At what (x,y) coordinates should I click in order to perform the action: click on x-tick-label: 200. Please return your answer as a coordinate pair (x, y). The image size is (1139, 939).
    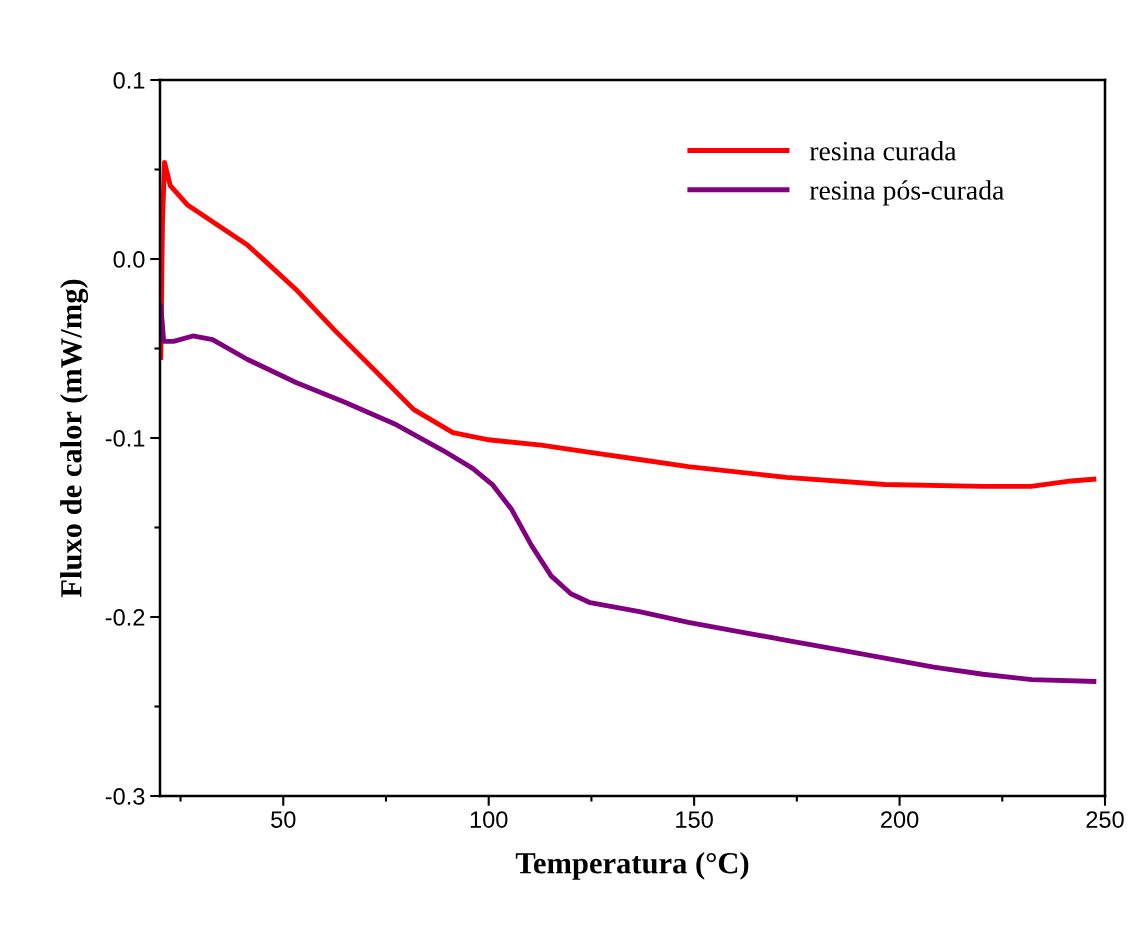
    Looking at the image, I should click on (900, 819).